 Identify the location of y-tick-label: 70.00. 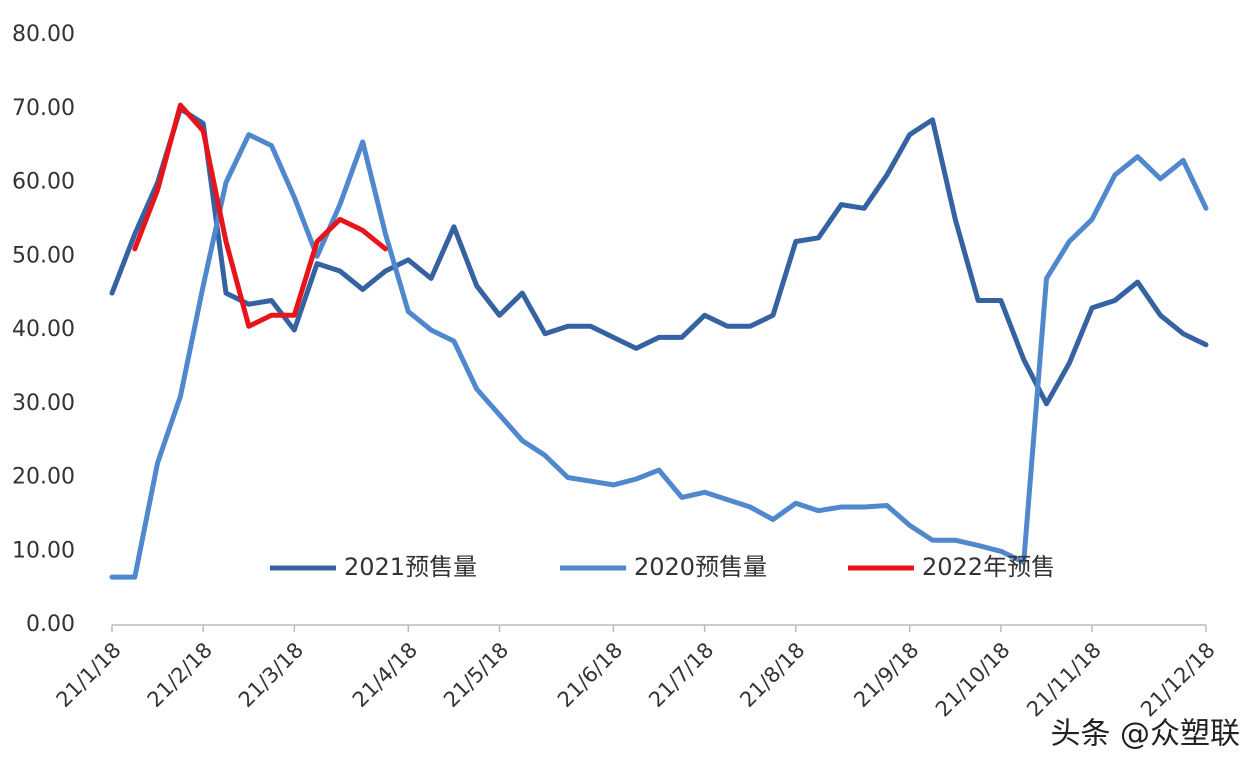
(43, 108).